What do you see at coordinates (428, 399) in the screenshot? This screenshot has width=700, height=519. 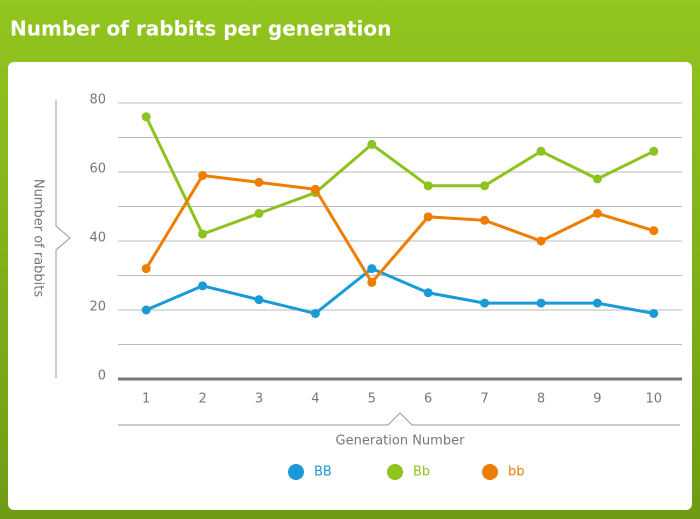 I see `x-tick-label: 6` at bounding box center [428, 399].